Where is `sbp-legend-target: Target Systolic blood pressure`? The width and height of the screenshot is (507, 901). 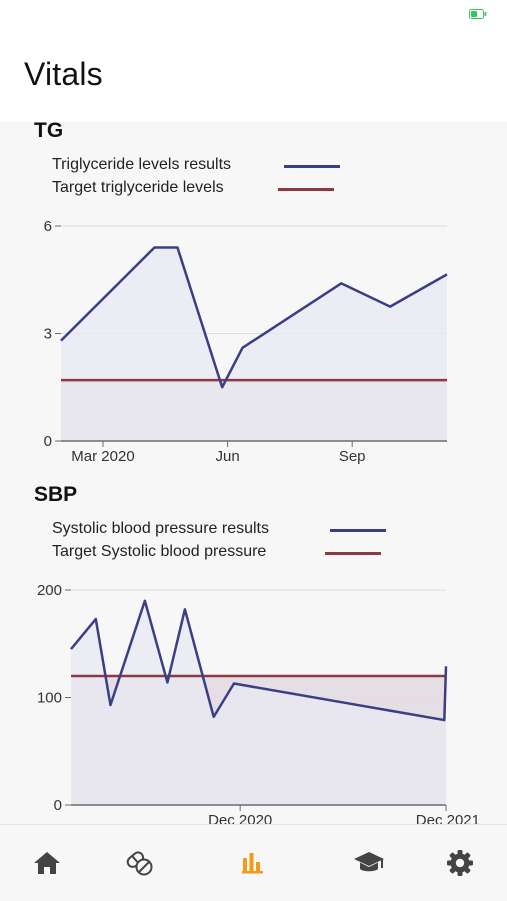
sbp-legend-target: Target Systolic blood pressure is located at coordinates (242, 554).